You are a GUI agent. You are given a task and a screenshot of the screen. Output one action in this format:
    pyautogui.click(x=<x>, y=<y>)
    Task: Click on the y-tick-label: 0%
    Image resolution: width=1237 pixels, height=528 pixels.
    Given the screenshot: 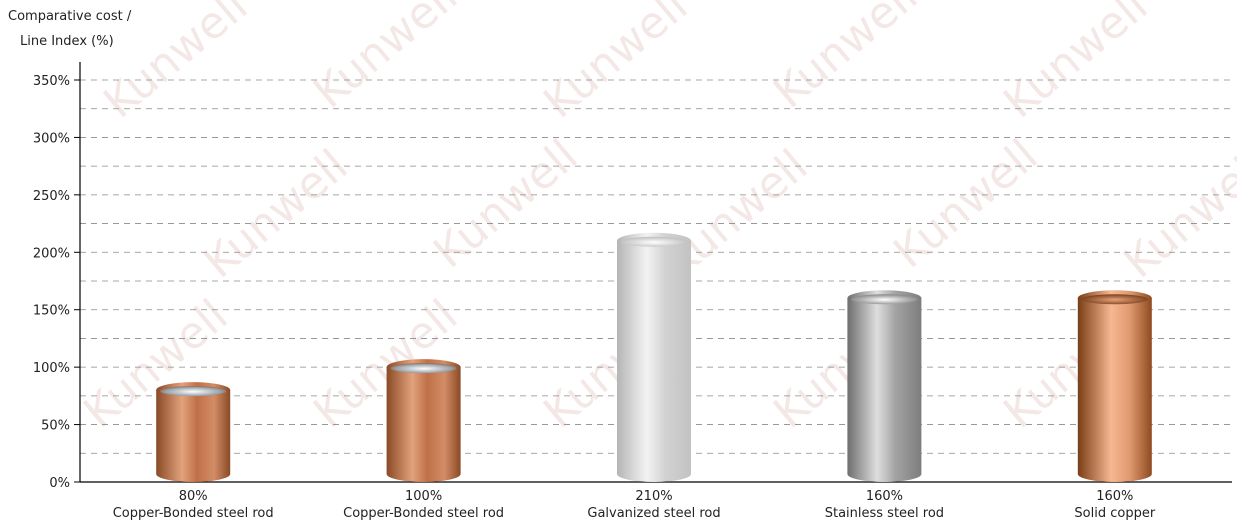 What is the action you would take?
    pyautogui.click(x=59, y=483)
    